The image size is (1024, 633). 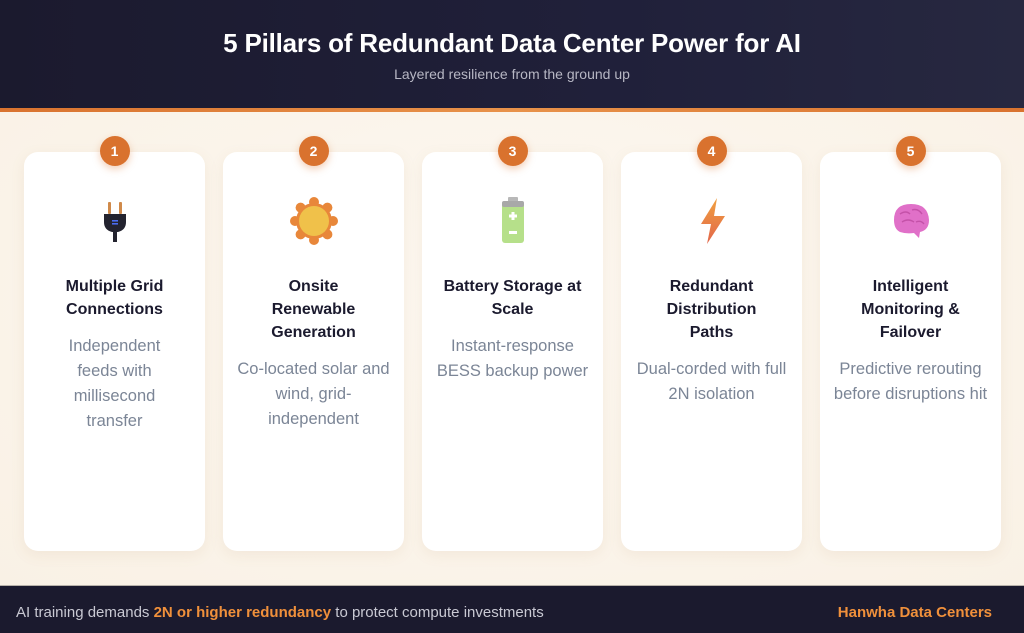 What do you see at coordinates (711, 309) in the screenshot?
I see `pillar-title: Redundant Distribution Paths` at bounding box center [711, 309].